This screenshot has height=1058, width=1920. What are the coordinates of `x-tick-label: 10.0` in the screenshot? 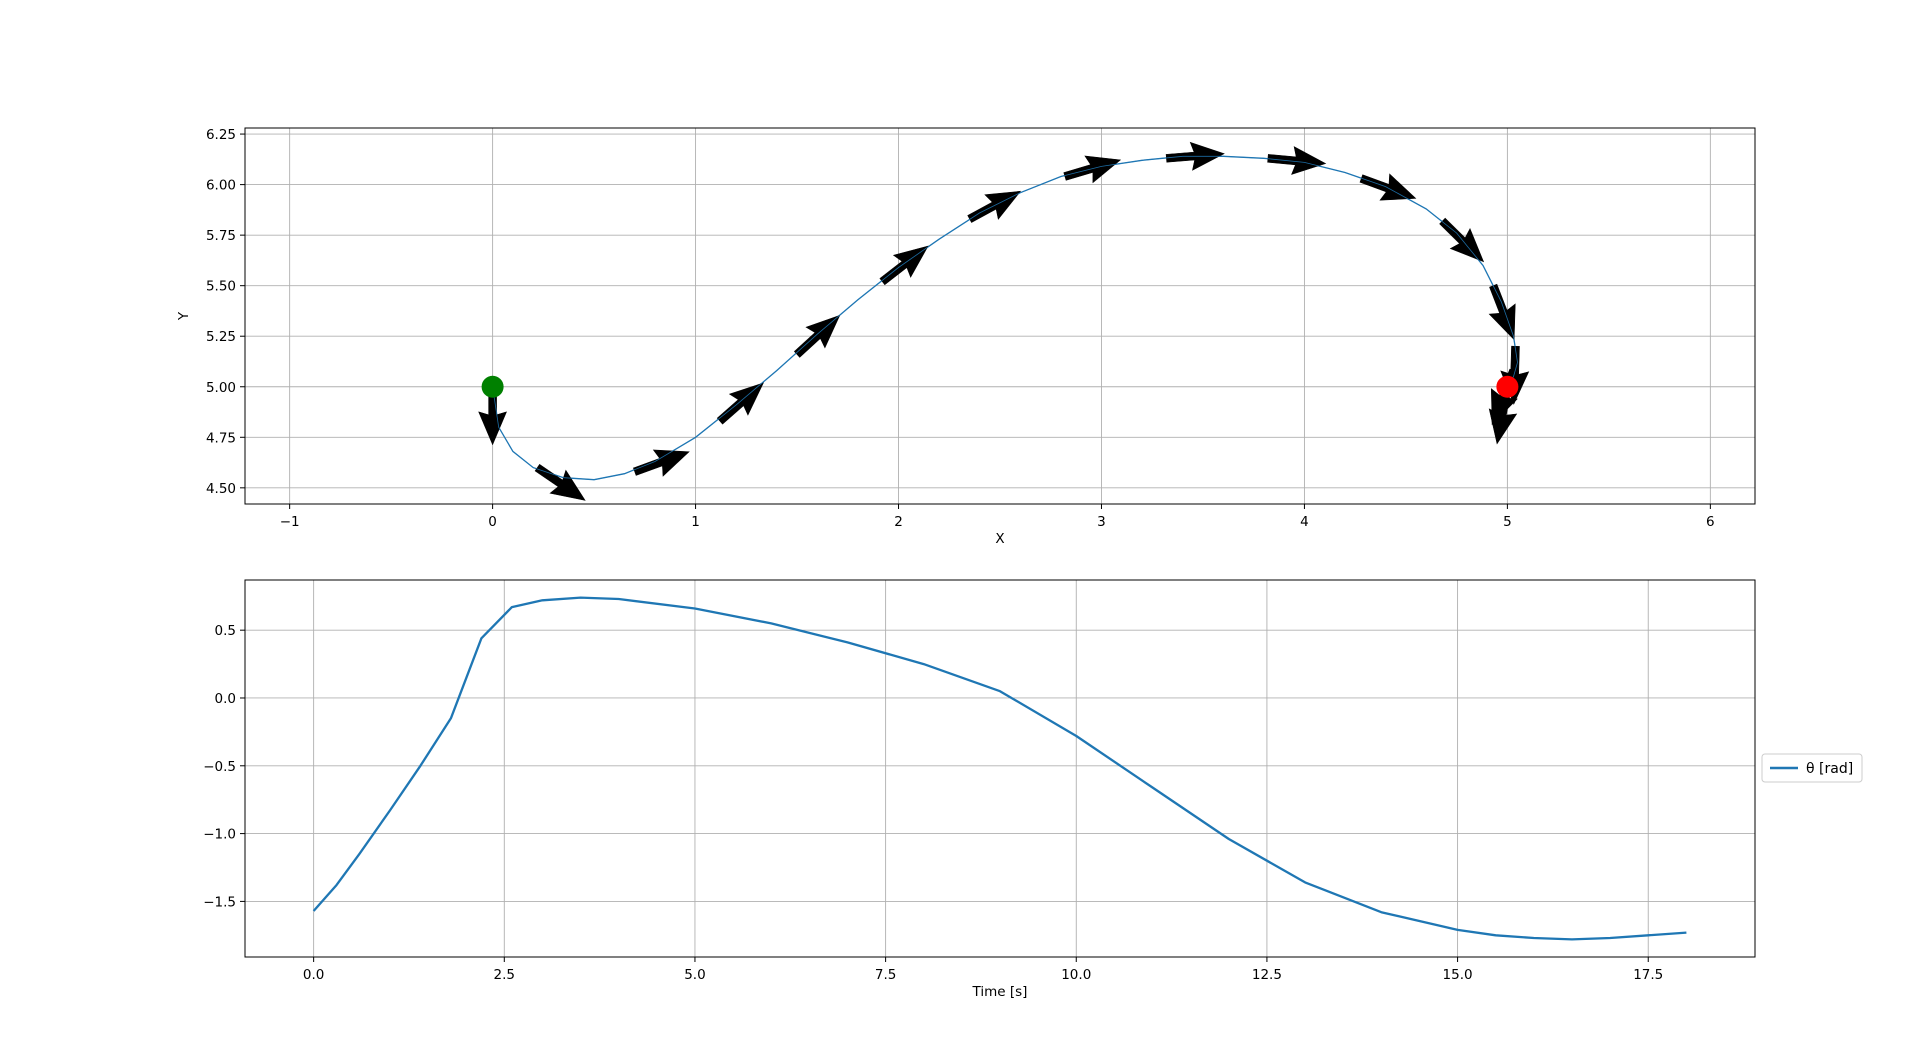 It's located at (1076, 975).